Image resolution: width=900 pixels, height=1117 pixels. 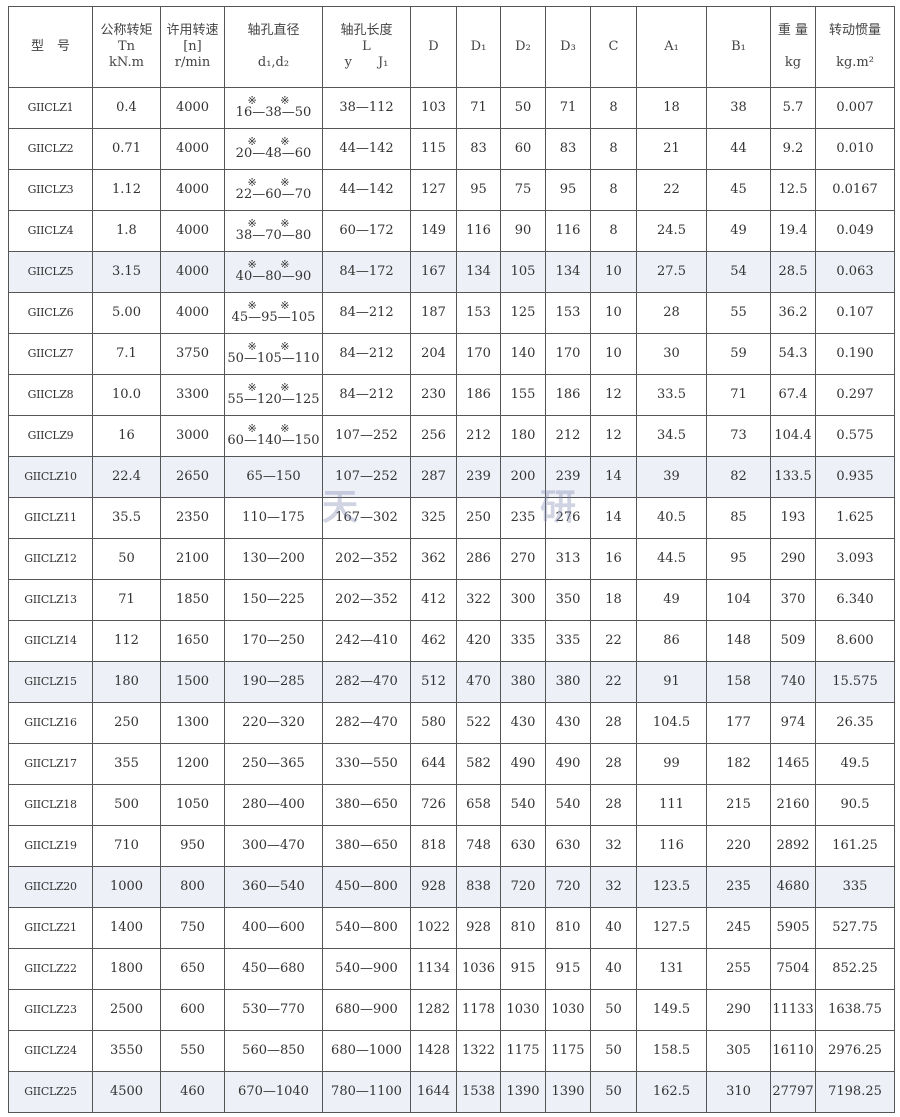 What do you see at coordinates (192, 395) in the screenshot?
I see `cell-n: 3300` at bounding box center [192, 395].